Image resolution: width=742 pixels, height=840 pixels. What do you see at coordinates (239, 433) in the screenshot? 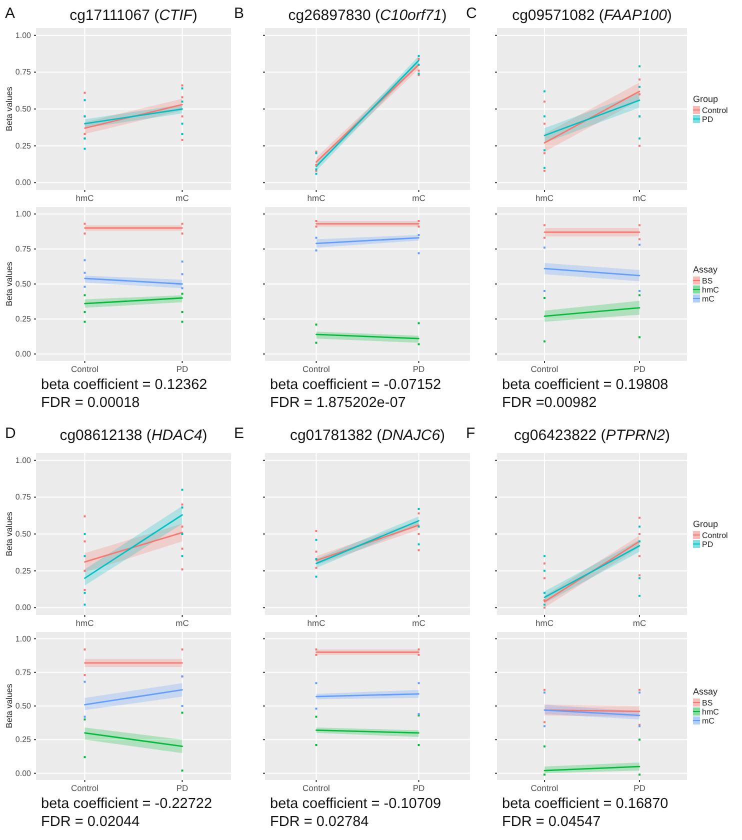
I see `text: E` at bounding box center [239, 433].